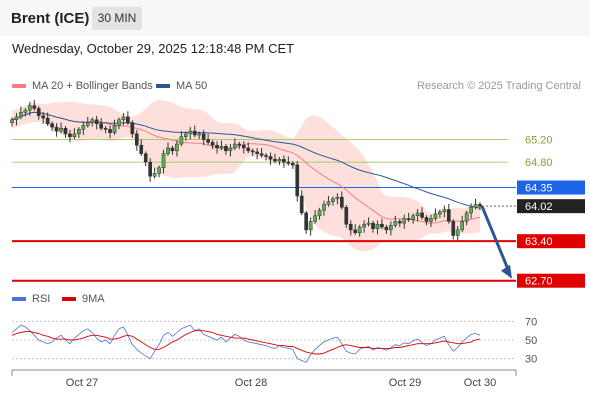 The image size is (590, 400). Describe the element at coordinates (246, 342) in the screenshot. I see `rsi-ma-line` at that location.